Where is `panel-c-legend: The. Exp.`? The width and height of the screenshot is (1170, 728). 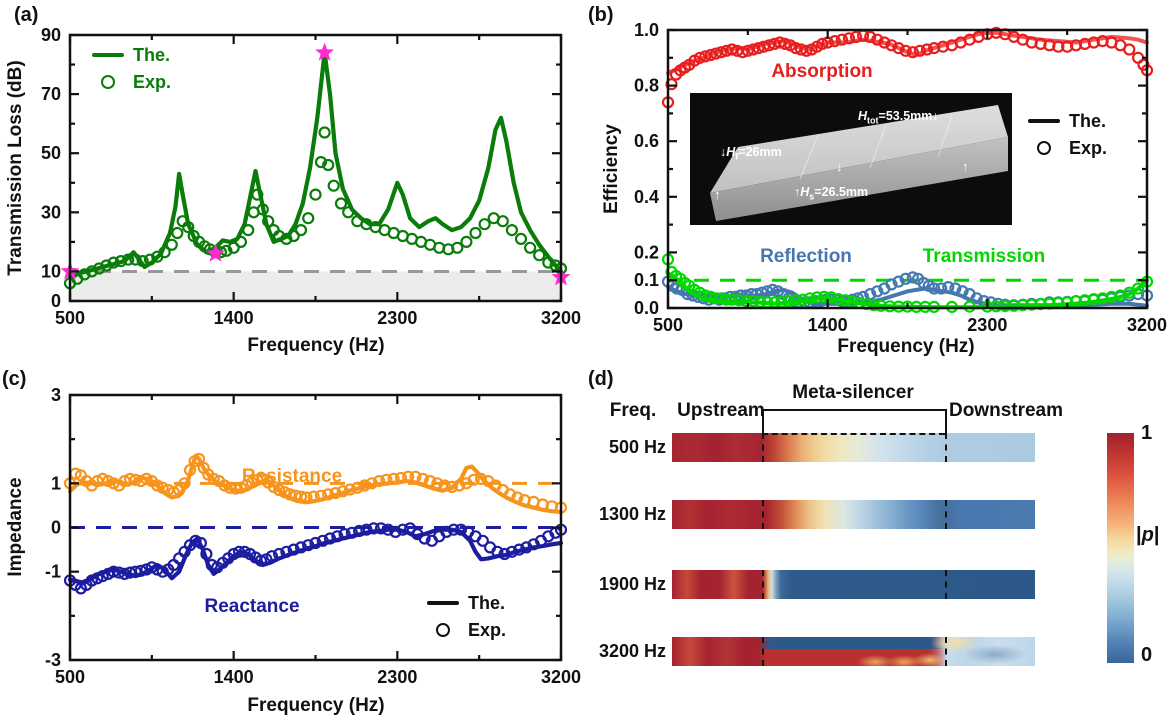
panel-c-legend: The. Exp. is located at coordinates (466, 616).